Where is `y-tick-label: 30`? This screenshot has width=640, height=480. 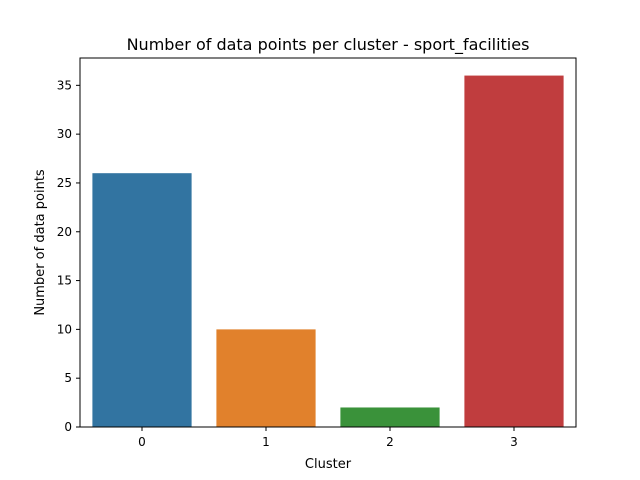
y-tick-label: 30 is located at coordinates (64, 134).